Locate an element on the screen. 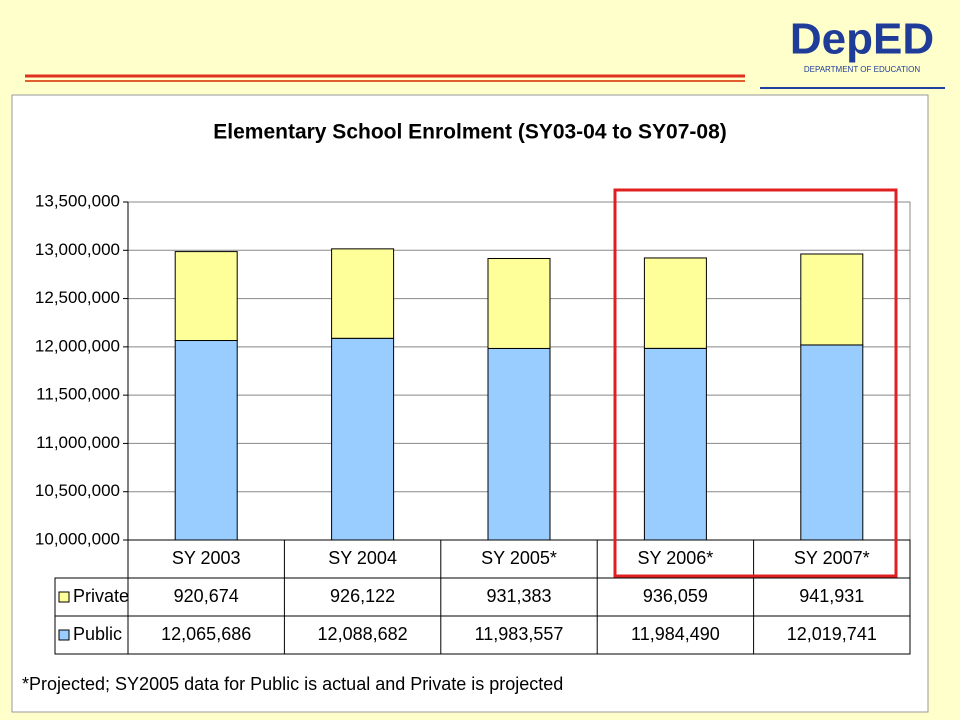 This screenshot has width=960, height=720. table-frame is located at coordinates (519, 559).